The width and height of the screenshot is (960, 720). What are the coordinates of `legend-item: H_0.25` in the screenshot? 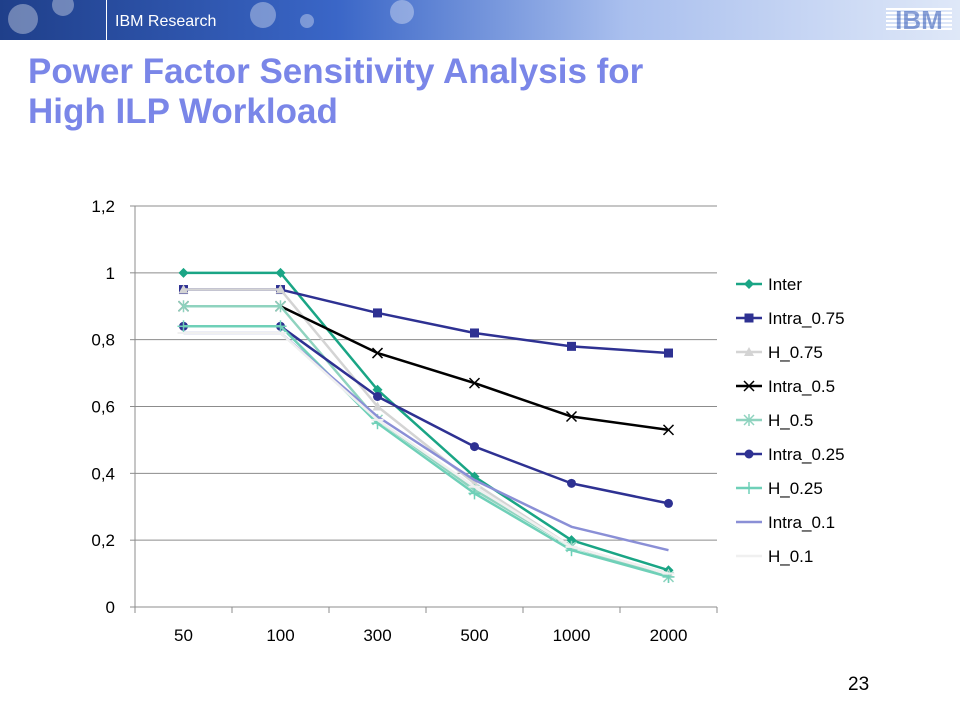 It's located at (779, 488).